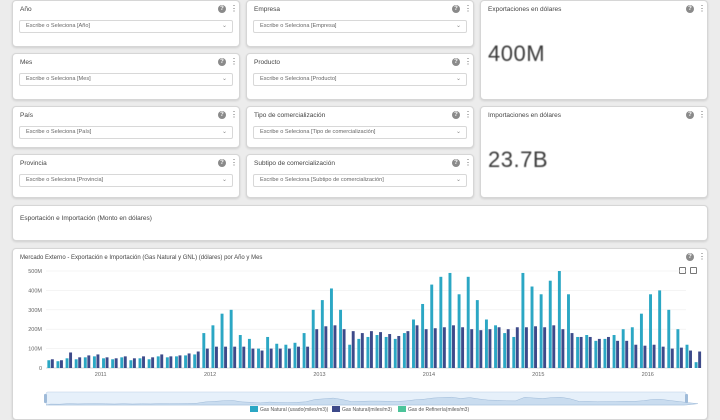 Image resolution: width=720 pixels, height=420 pixels. What do you see at coordinates (126, 180) in the screenshot?
I see `provincia-select: Escribe o Seleciona [Provincia] ⌄` at bounding box center [126, 180].